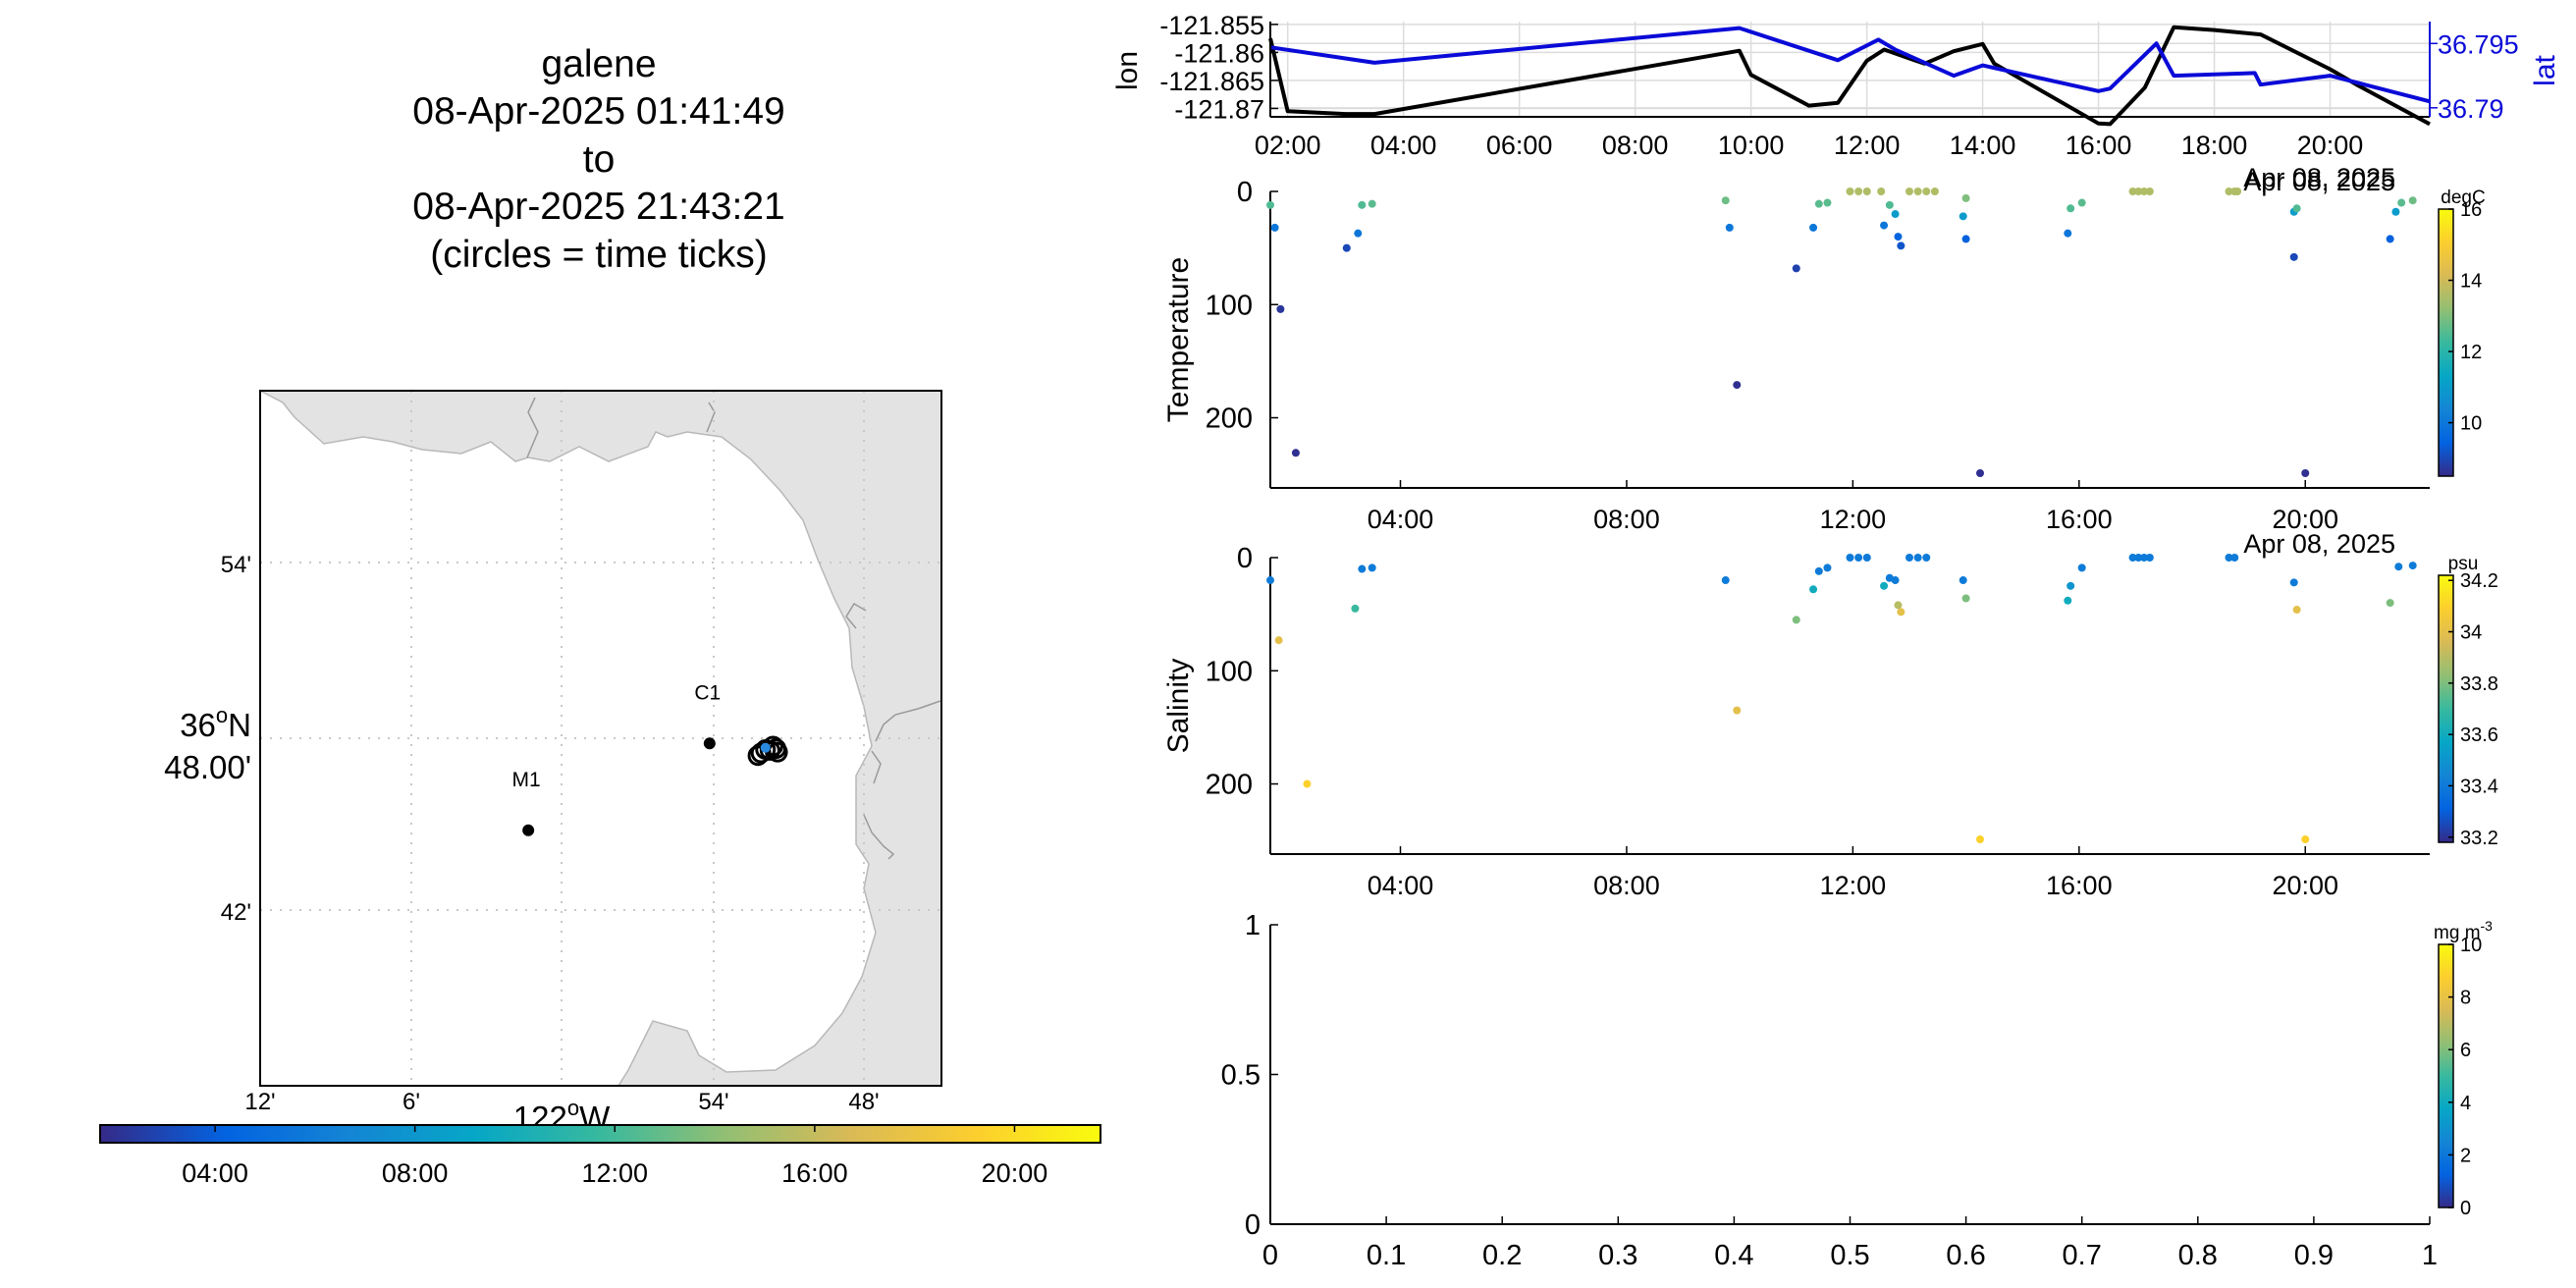 The image size is (2576, 1288). I want to click on map-marks: M1 C1, so click(650, 758).